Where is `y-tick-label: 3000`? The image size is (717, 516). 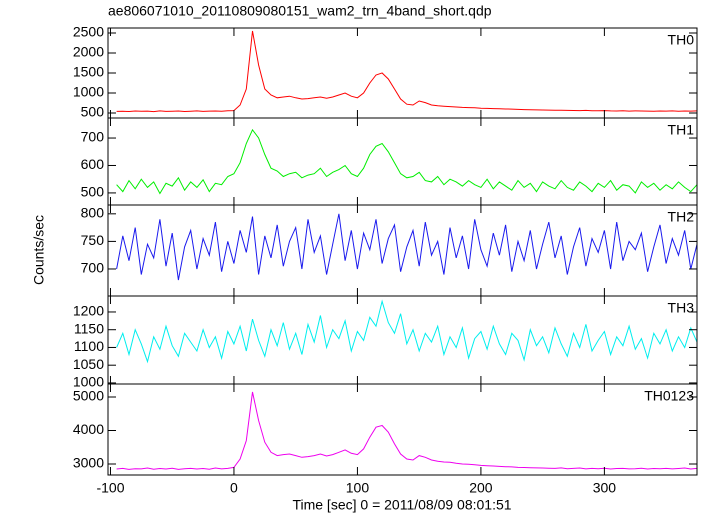 y-tick-label: 3000 is located at coordinates (88, 463).